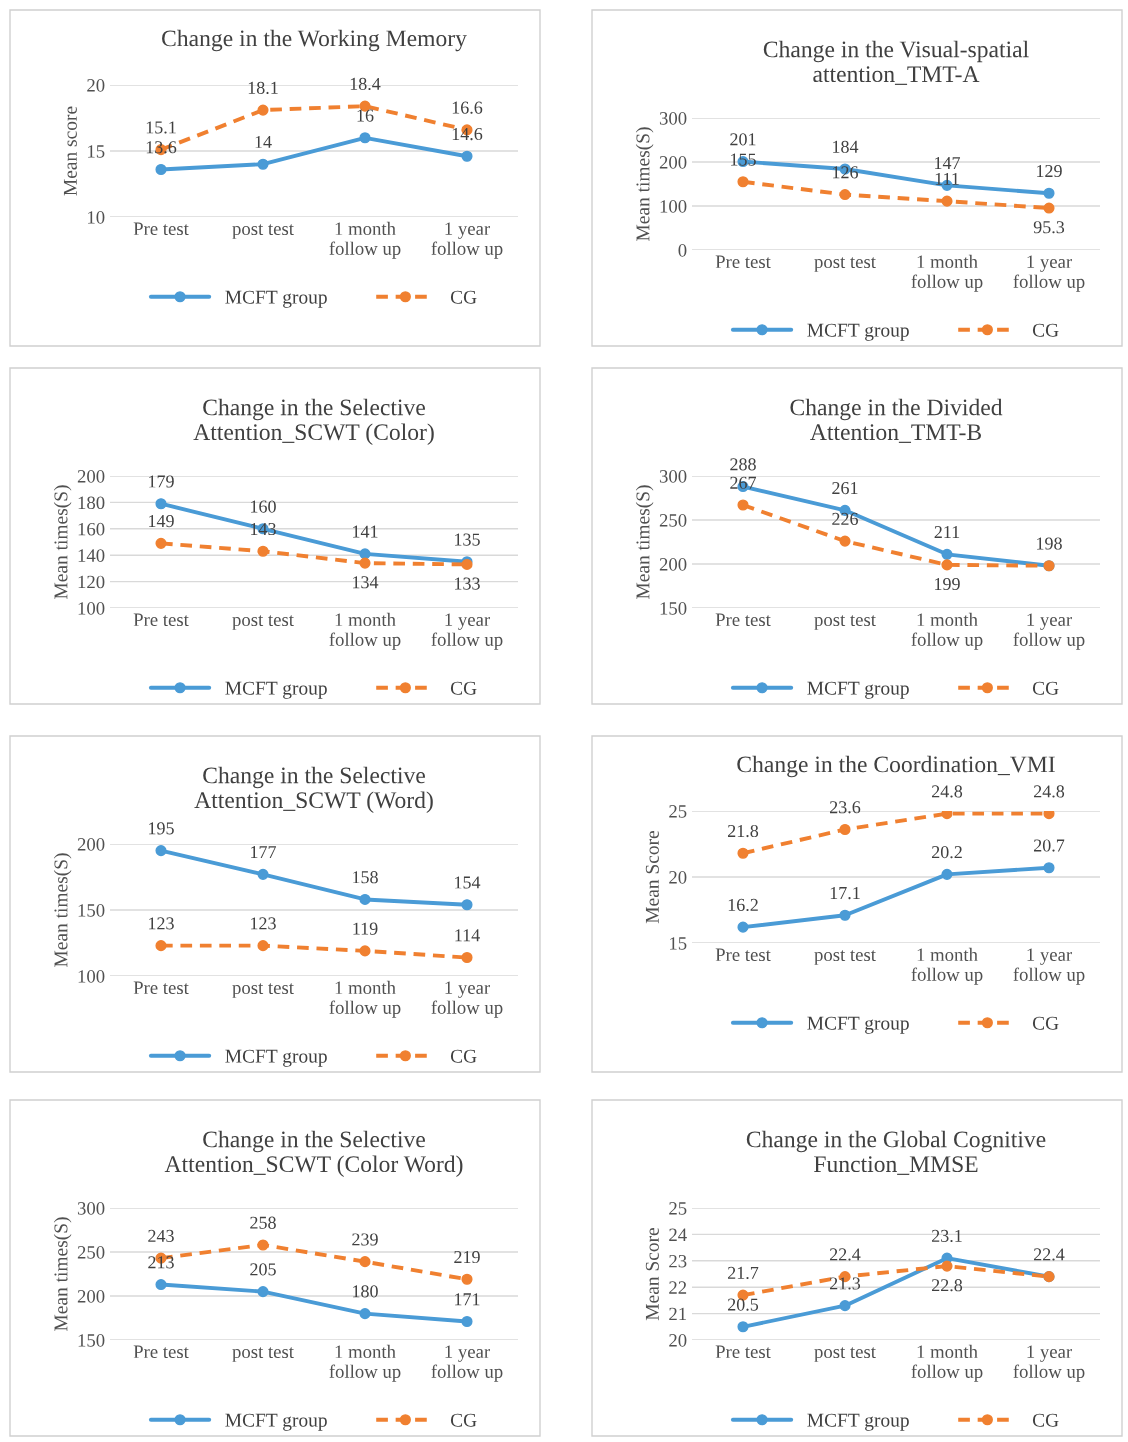  What do you see at coordinates (673, 608) in the screenshot?
I see `y-tick-label: 150` at bounding box center [673, 608].